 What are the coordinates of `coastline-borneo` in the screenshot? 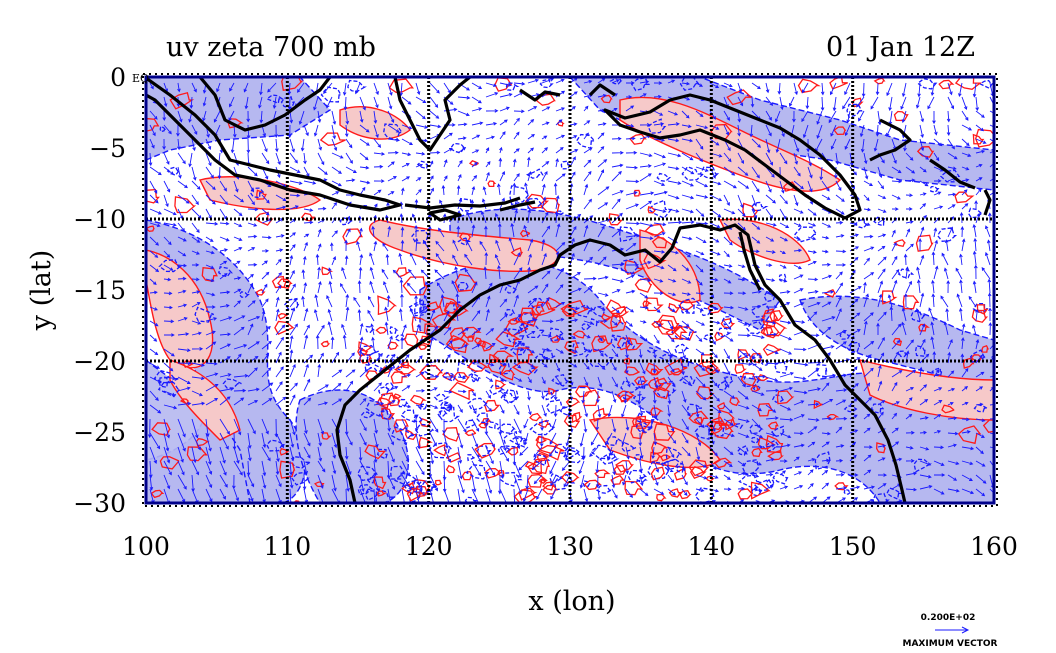 It's located at (265, 104).